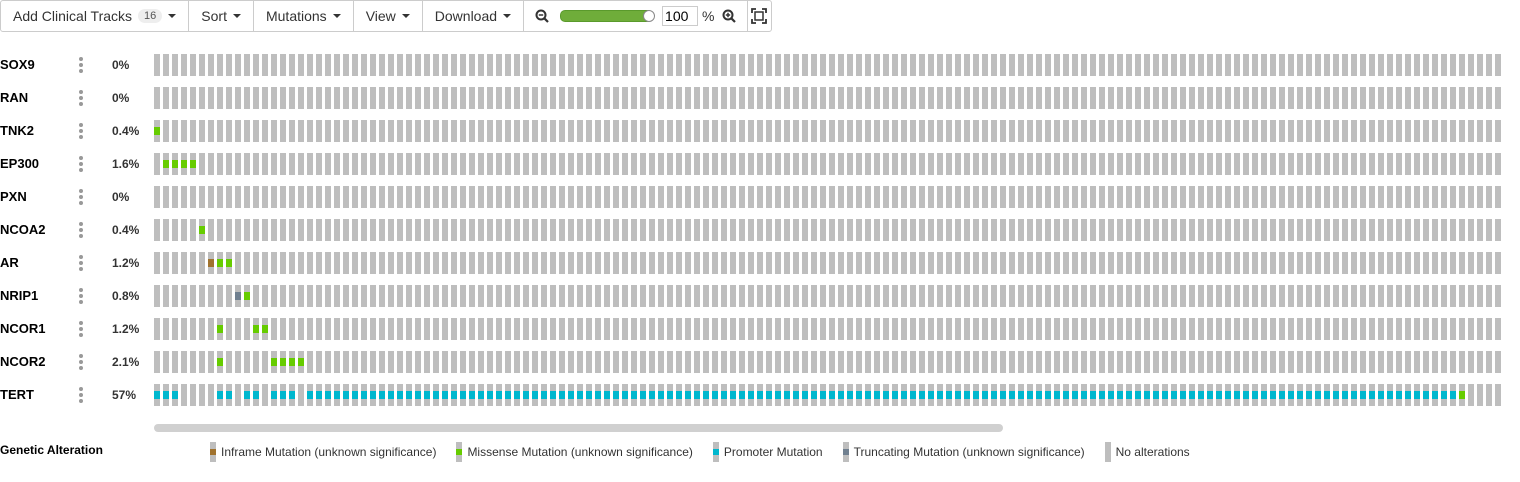 The image size is (1520, 482). Describe the element at coordinates (238, 296) in the screenshot. I see `truncating-mutation-mark` at that location.